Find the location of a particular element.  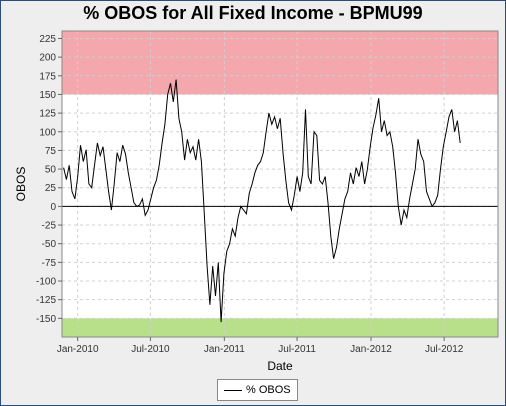

y-tick-label: -25 is located at coordinates (49, 226).